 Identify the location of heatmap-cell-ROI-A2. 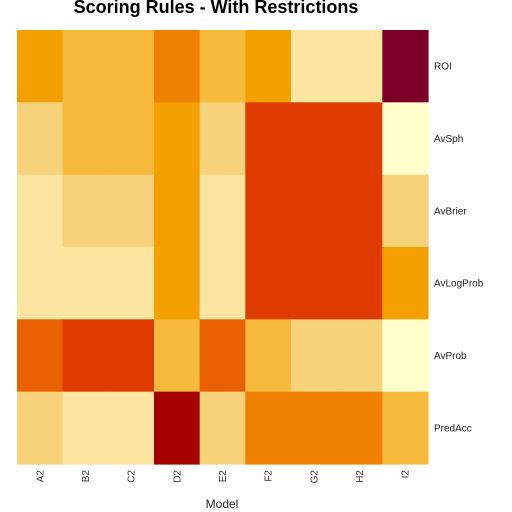
(40, 66).